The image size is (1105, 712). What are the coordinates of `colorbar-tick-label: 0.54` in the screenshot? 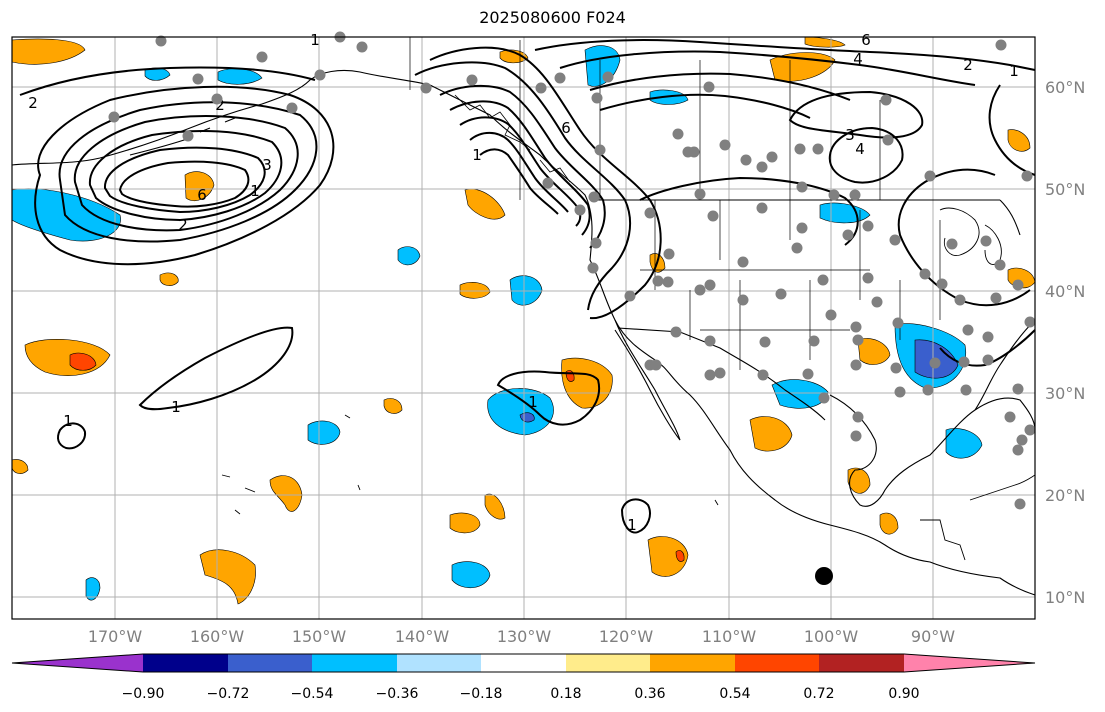 It's located at (734, 694).